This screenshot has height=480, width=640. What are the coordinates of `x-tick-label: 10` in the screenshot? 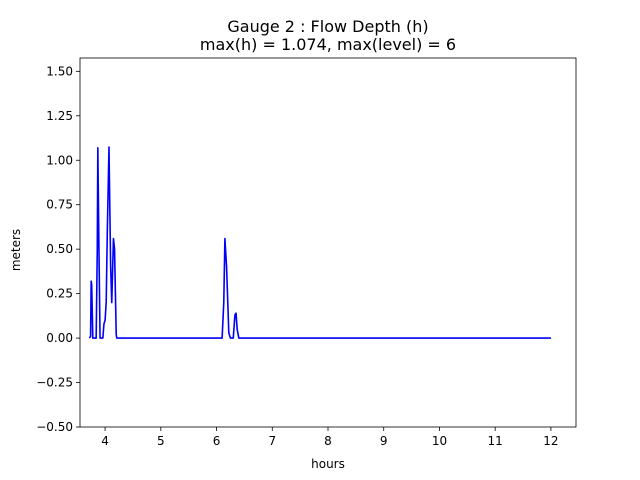 It's located at (439, 441).